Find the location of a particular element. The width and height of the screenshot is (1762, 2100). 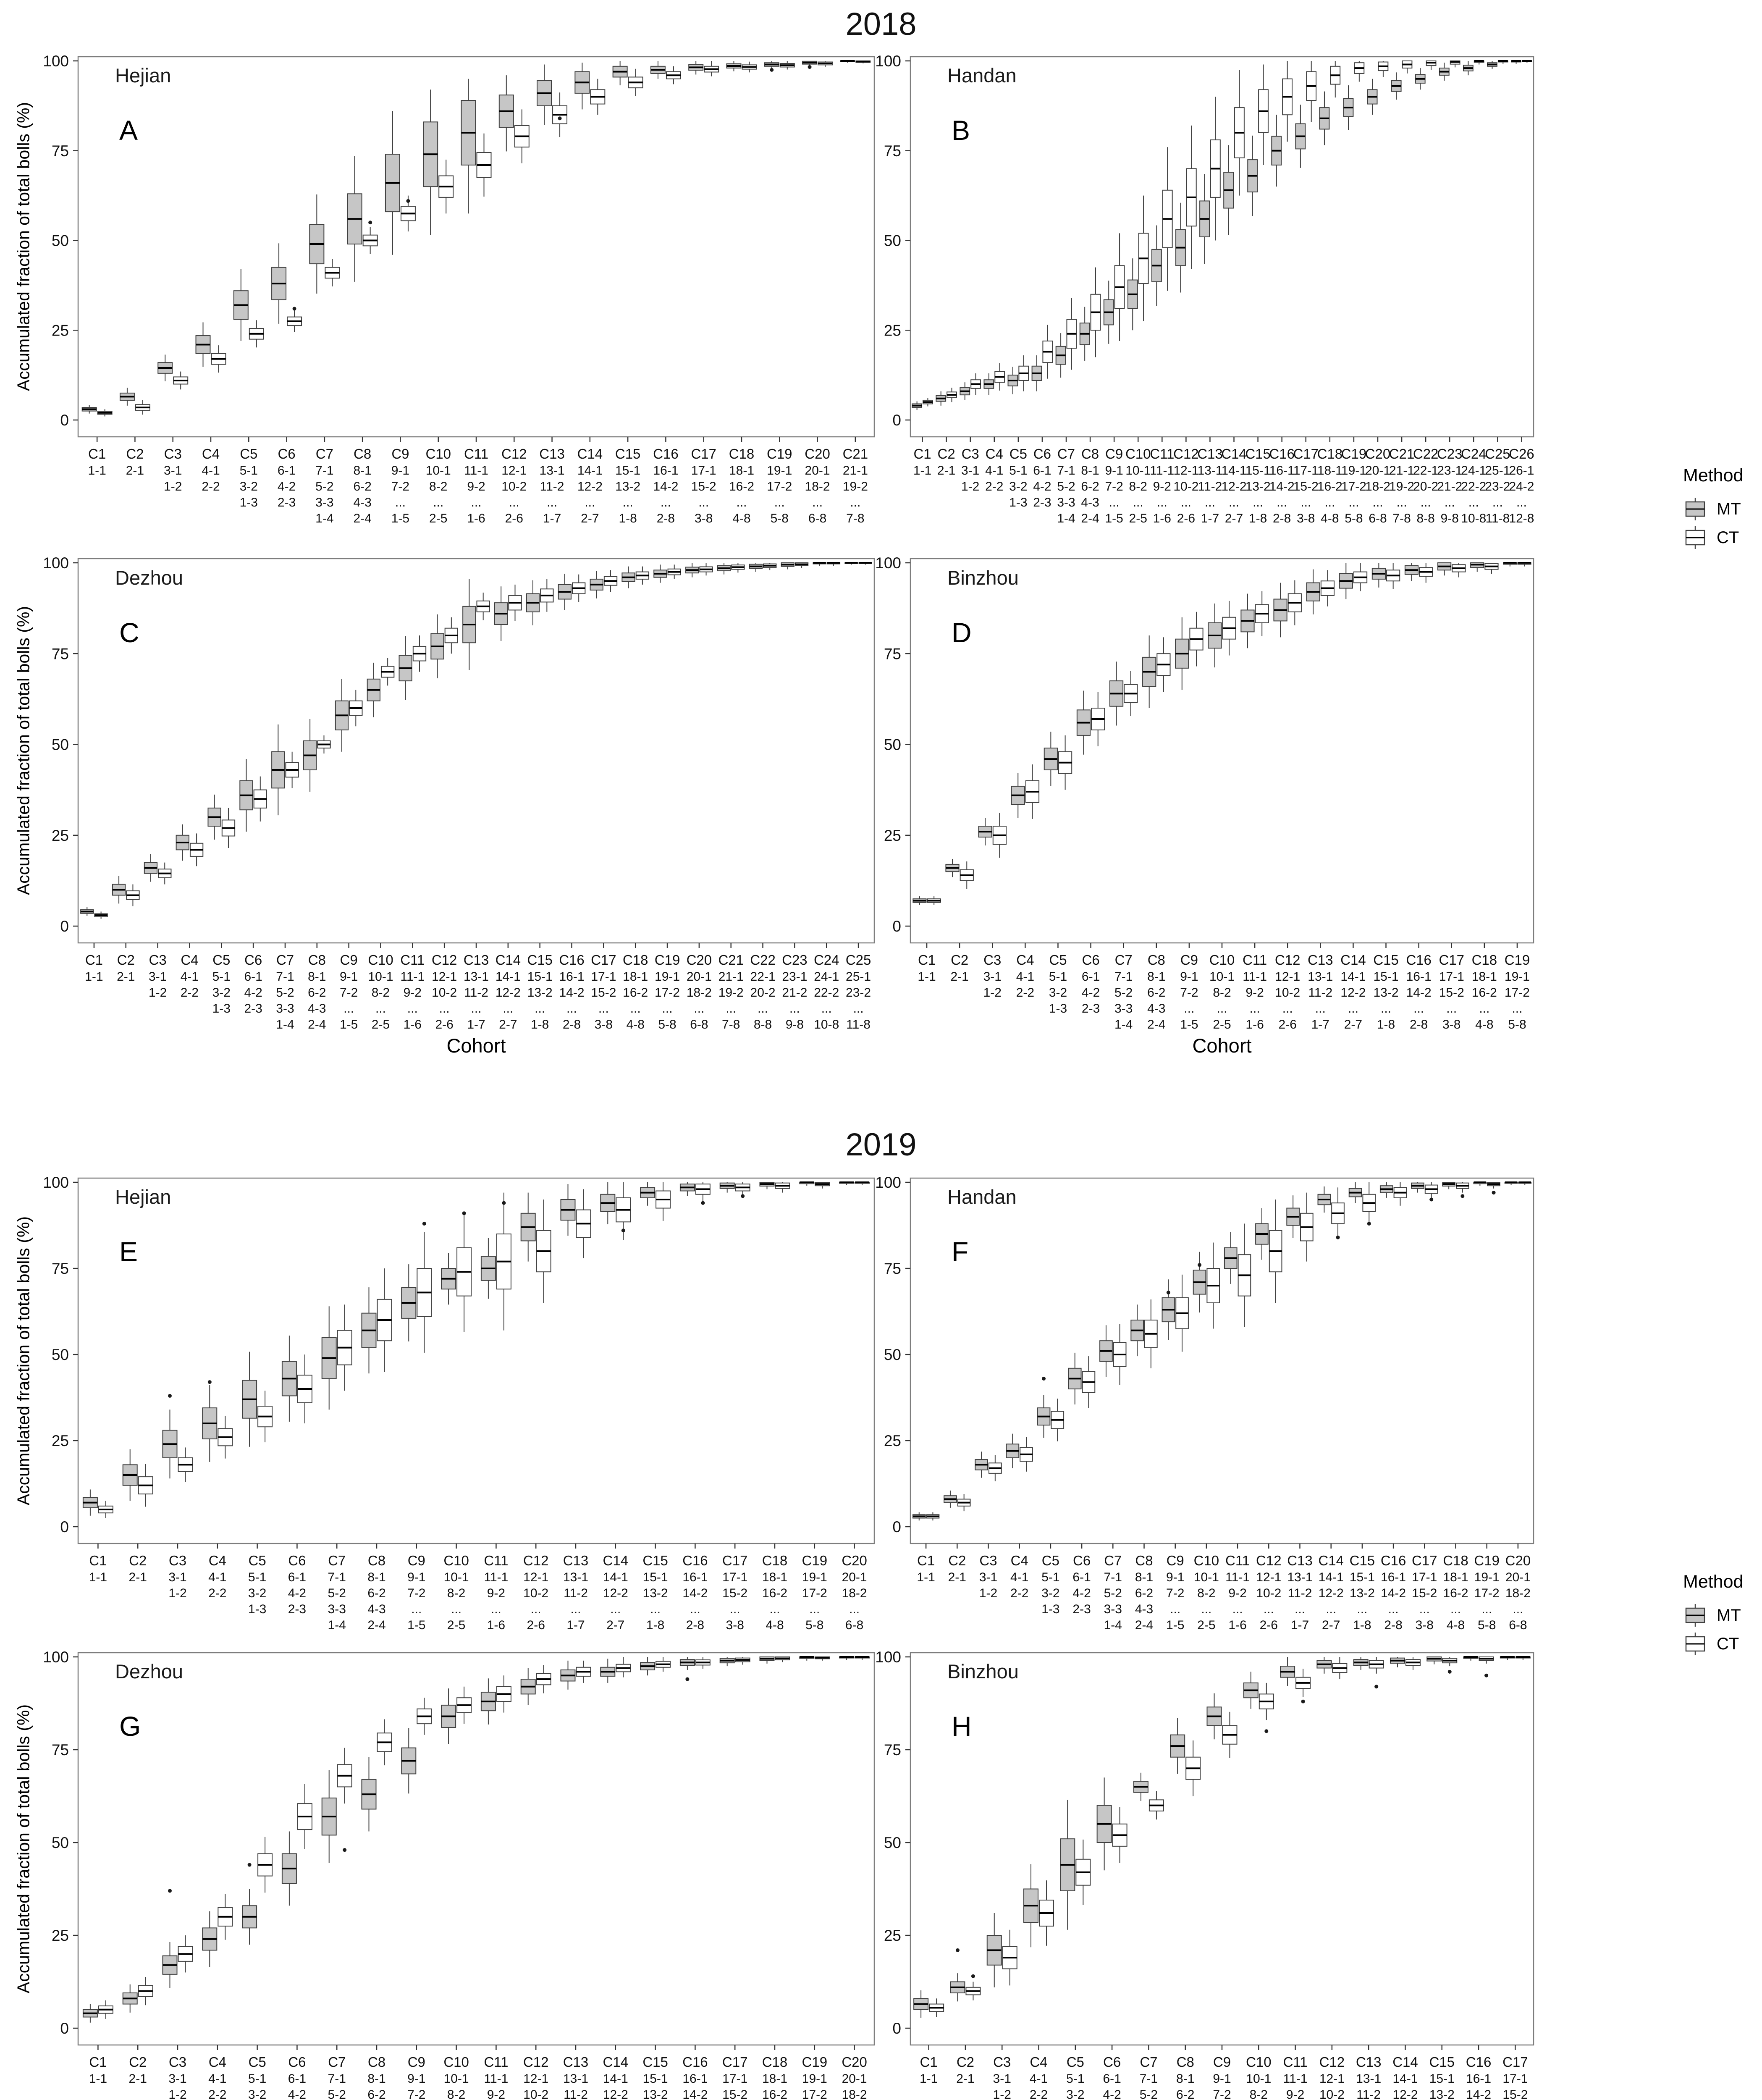

svg-text: 75 is located at coordinates (892, 653).